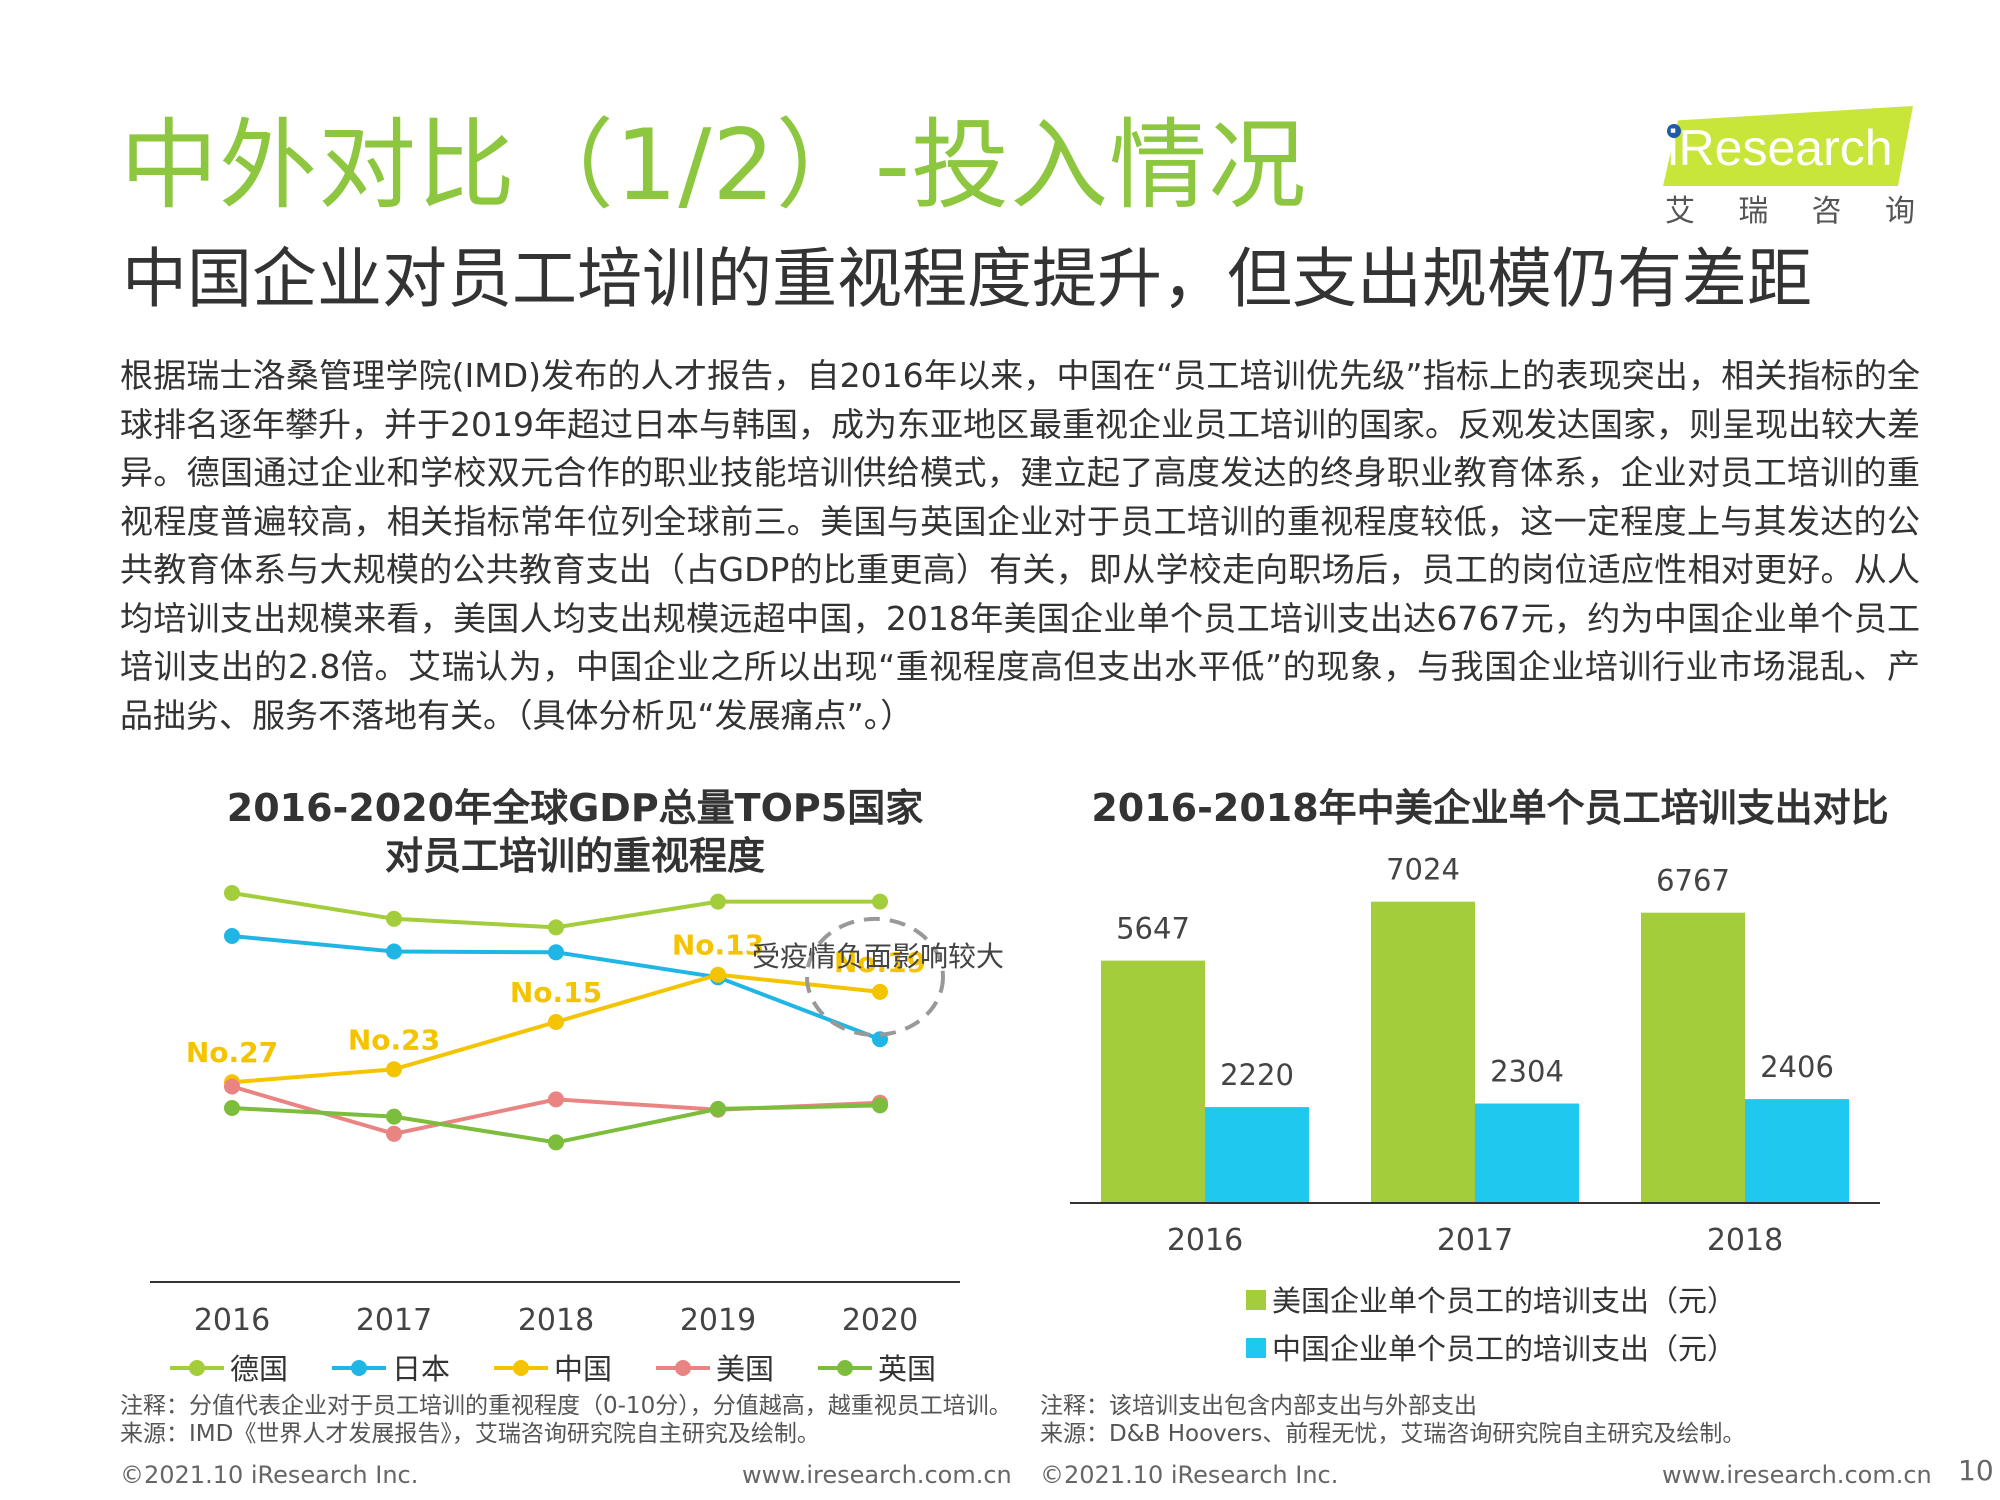 The image size is (2000, 1500). What do you see at coordinates (1475, 1240) in the screenshot?
I see `bar-x-tick-label: 2017` at bounding box center [1475, 1240].